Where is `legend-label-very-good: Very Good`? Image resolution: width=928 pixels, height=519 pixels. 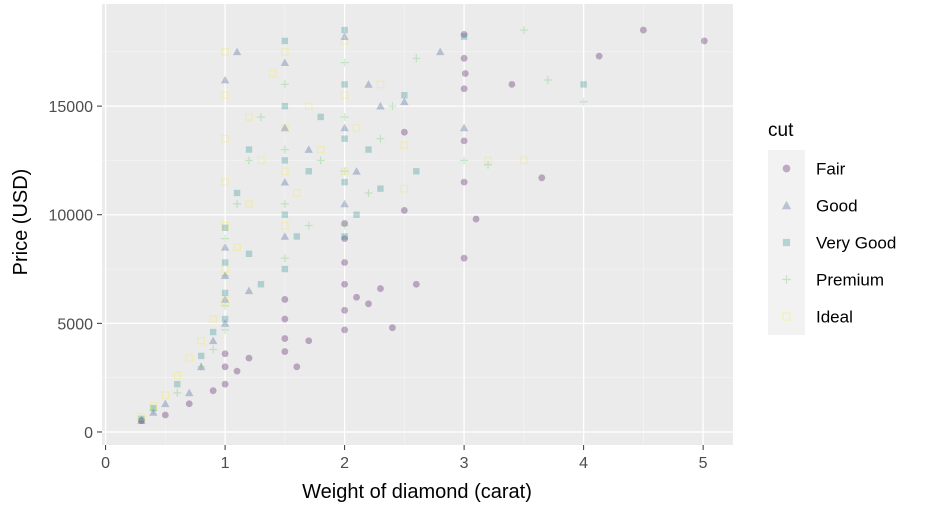 legend-label-very-good: Very Good is located at coordinates (856, 243).